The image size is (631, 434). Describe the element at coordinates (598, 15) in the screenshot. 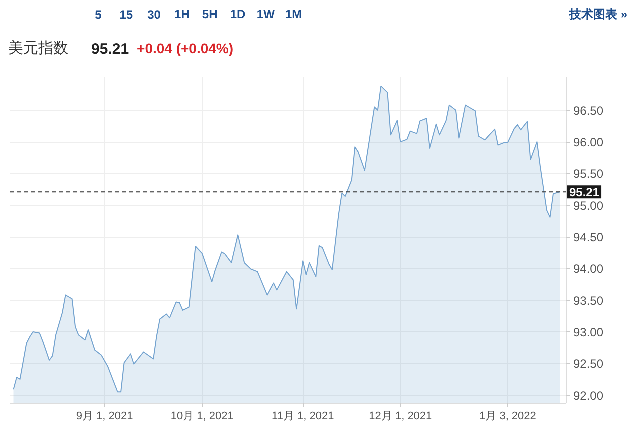

I see `text: 技术图表 »` at that location.